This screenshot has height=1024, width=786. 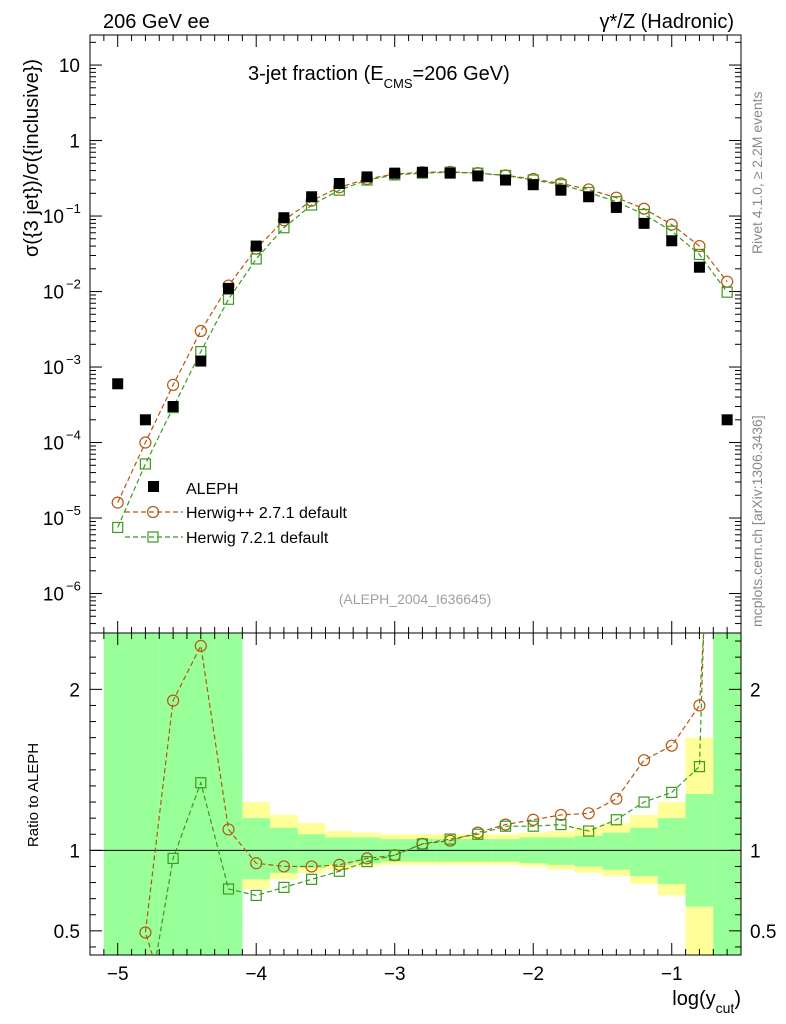 I want to click on x-tick-label: −2, so click(x=533, y=974).